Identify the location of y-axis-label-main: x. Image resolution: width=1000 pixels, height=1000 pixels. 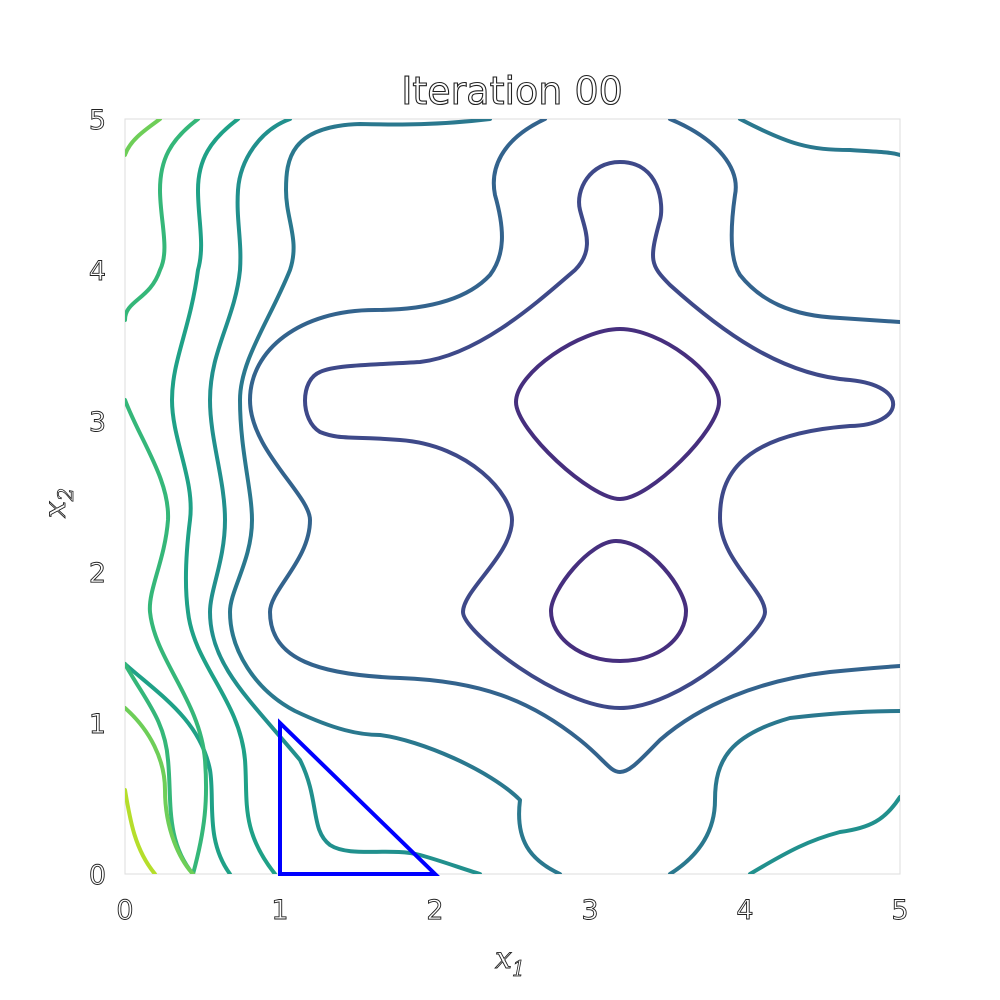
(55, 509).